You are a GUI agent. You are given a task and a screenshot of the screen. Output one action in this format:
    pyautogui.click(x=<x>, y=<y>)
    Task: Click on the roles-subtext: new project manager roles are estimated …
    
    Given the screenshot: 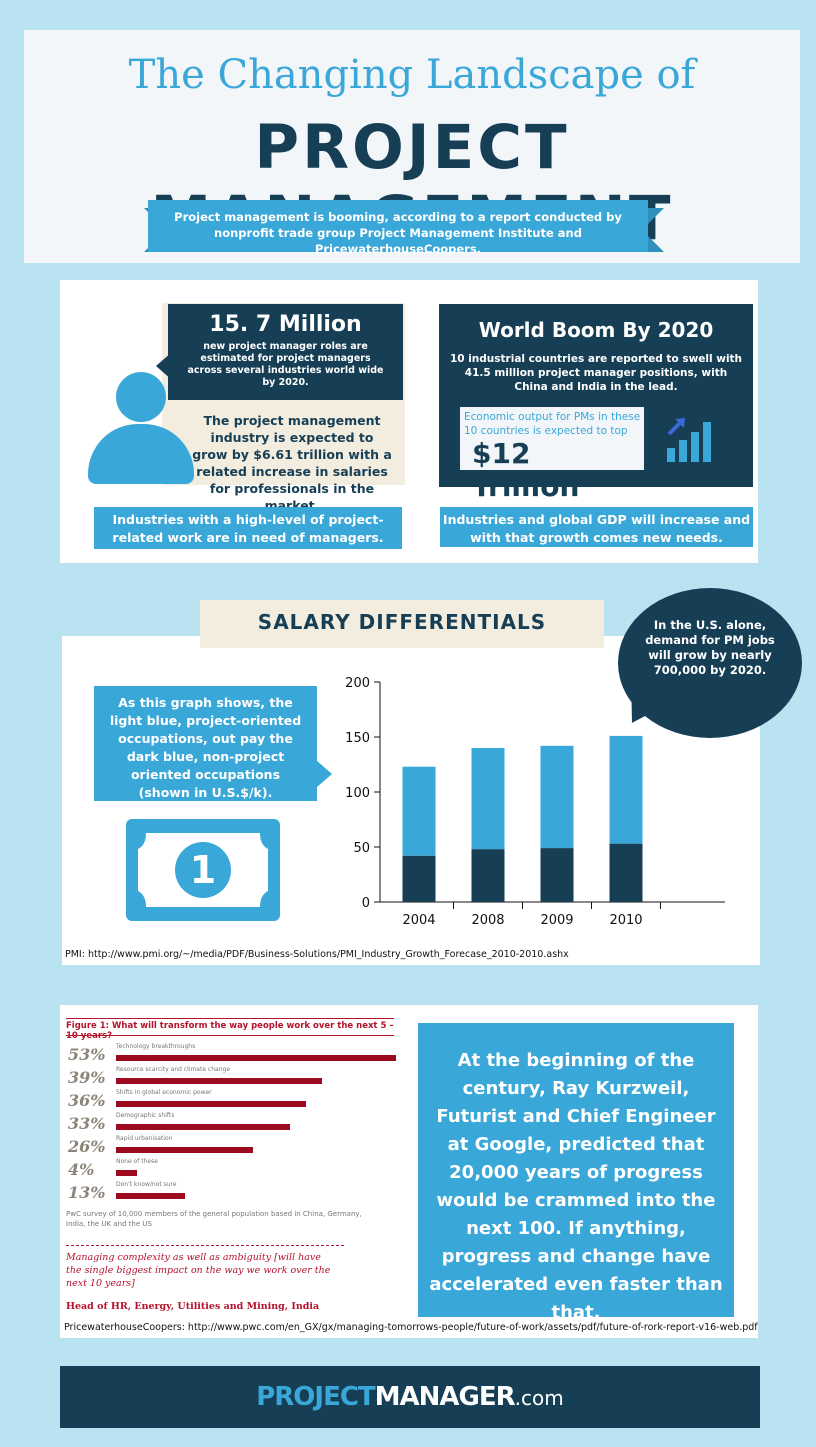 What is the action you would take?
    pyautogui.click(x=285, y=364)
    